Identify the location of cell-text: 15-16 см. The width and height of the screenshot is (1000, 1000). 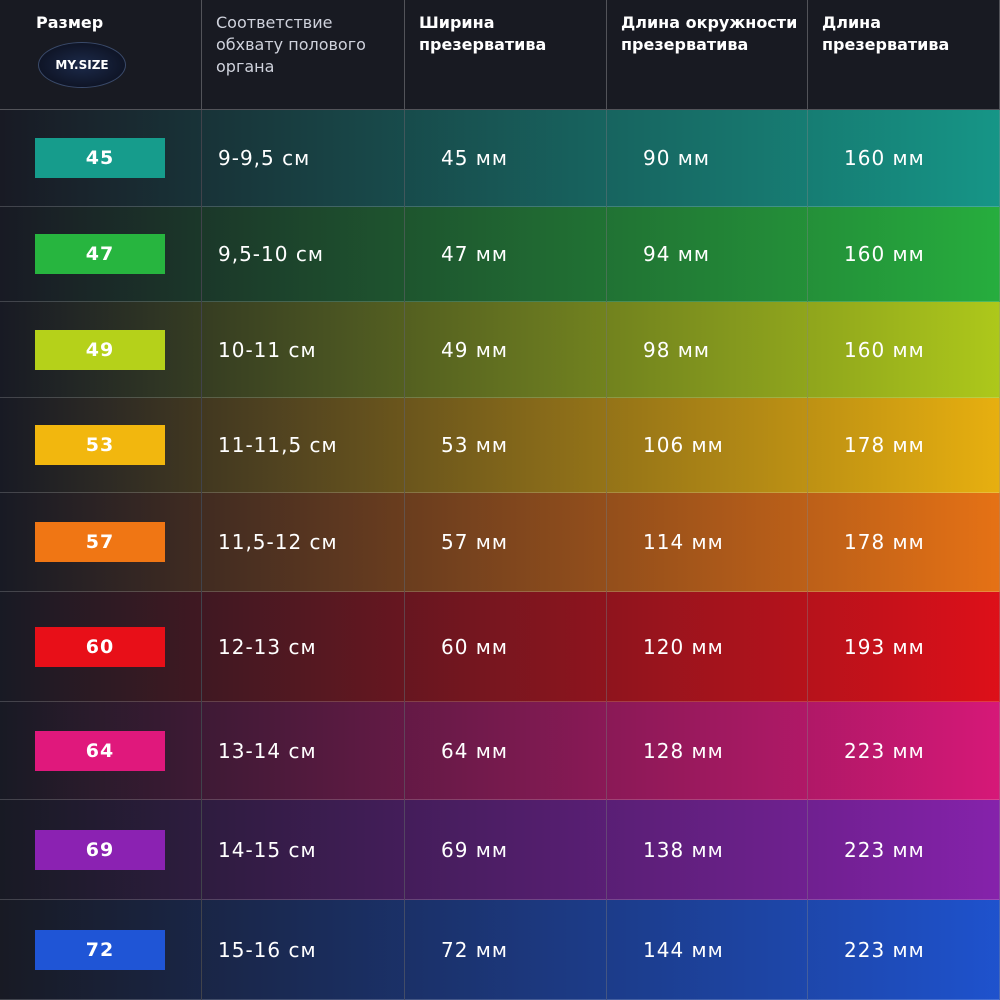
(267, 949).